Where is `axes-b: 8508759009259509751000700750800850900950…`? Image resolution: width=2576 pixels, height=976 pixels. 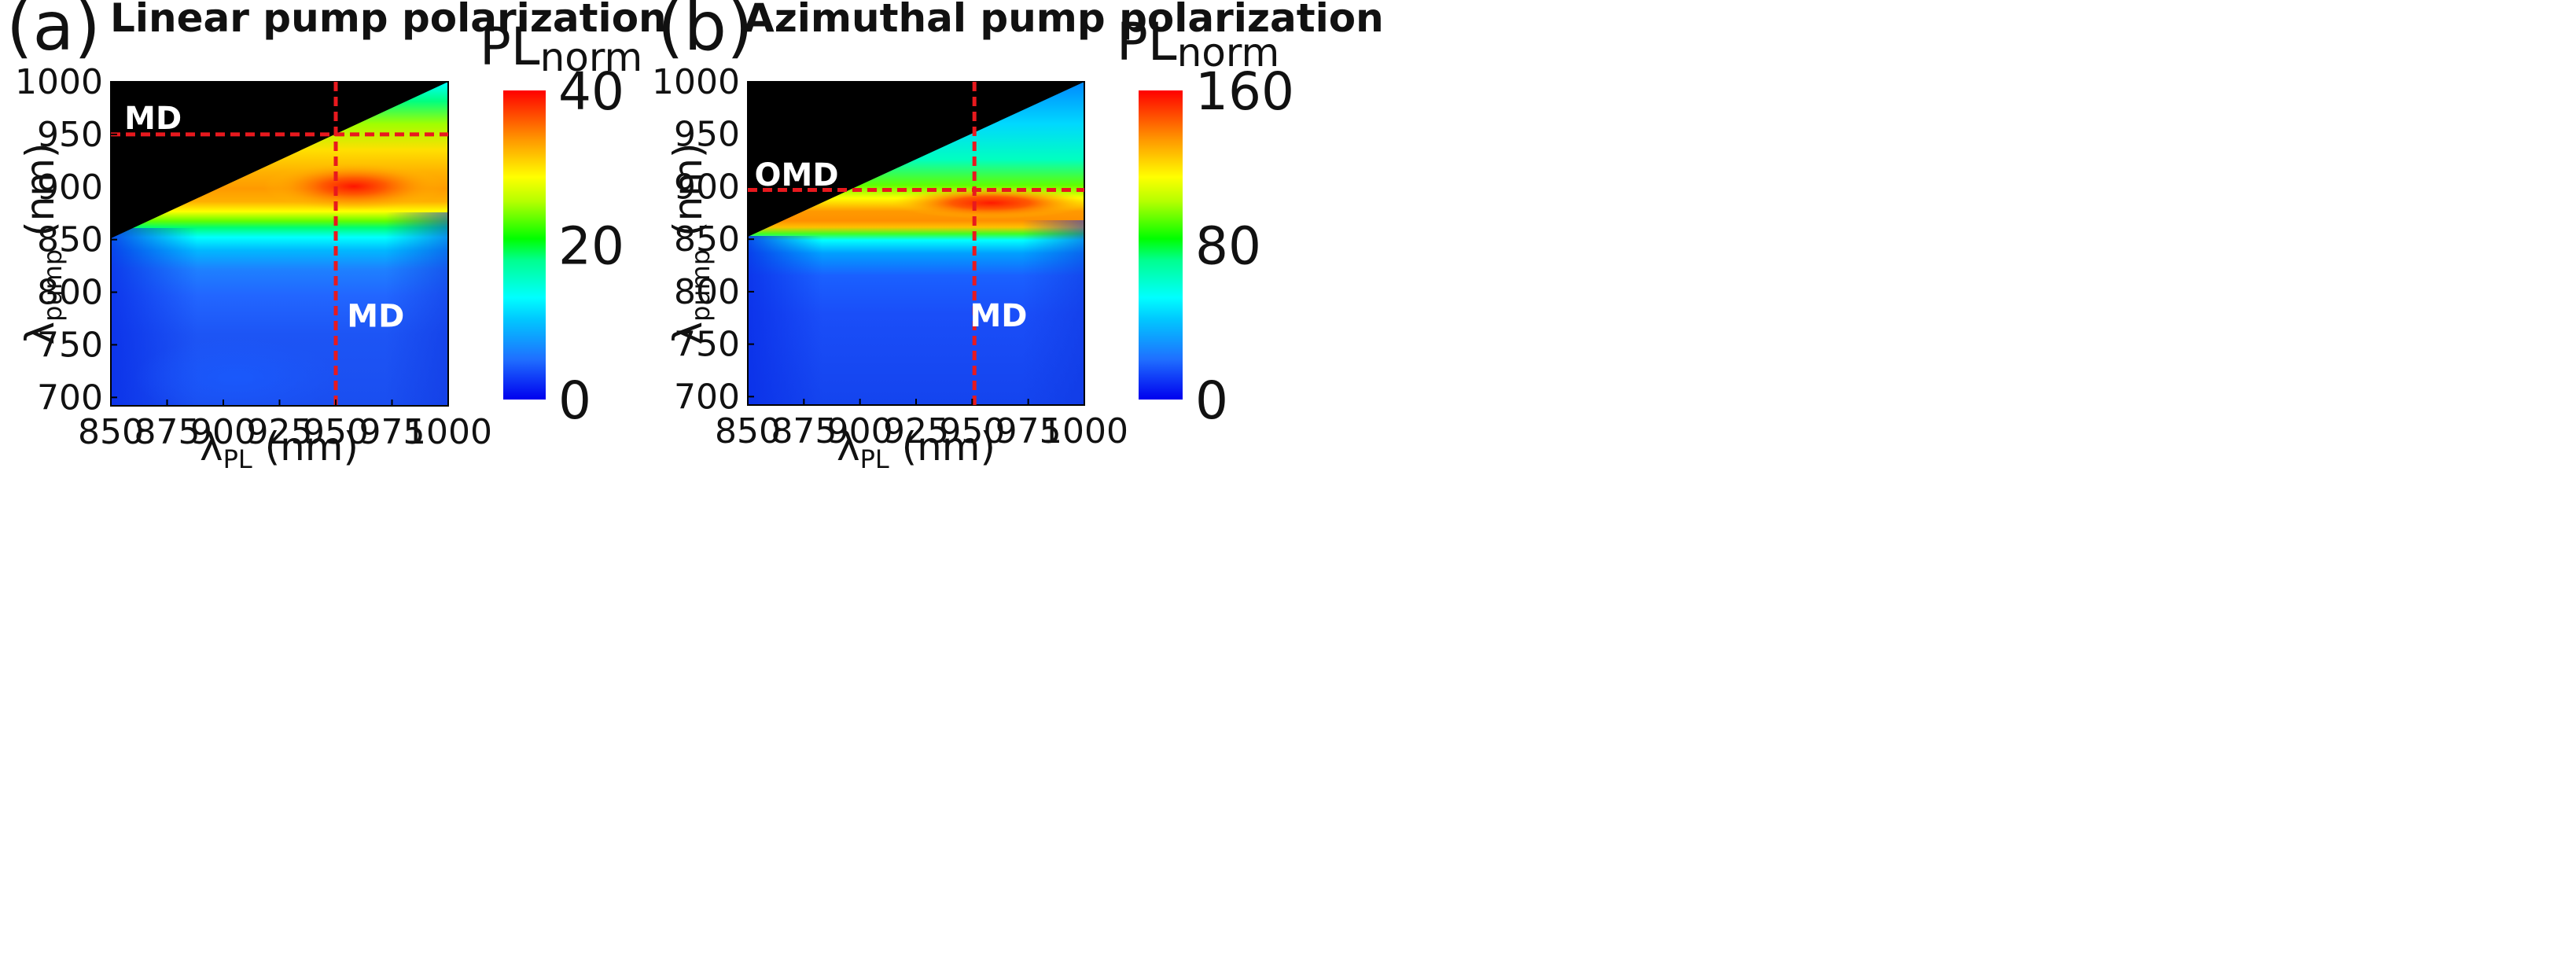
axes-b: 8508759009259509751000700750800850900950… is located at coordinates (890, 257).